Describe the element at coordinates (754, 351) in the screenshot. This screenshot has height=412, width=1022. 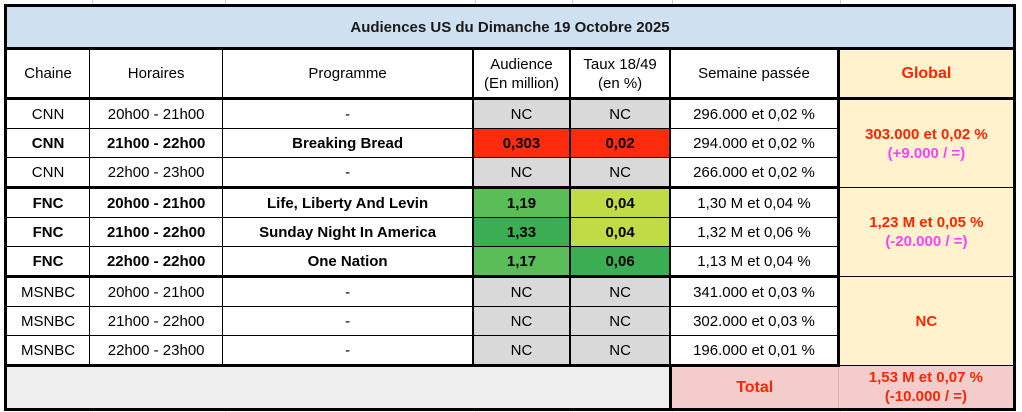
I see `cell-semaine-passee: 196.000 et 0,01 %` at that location.